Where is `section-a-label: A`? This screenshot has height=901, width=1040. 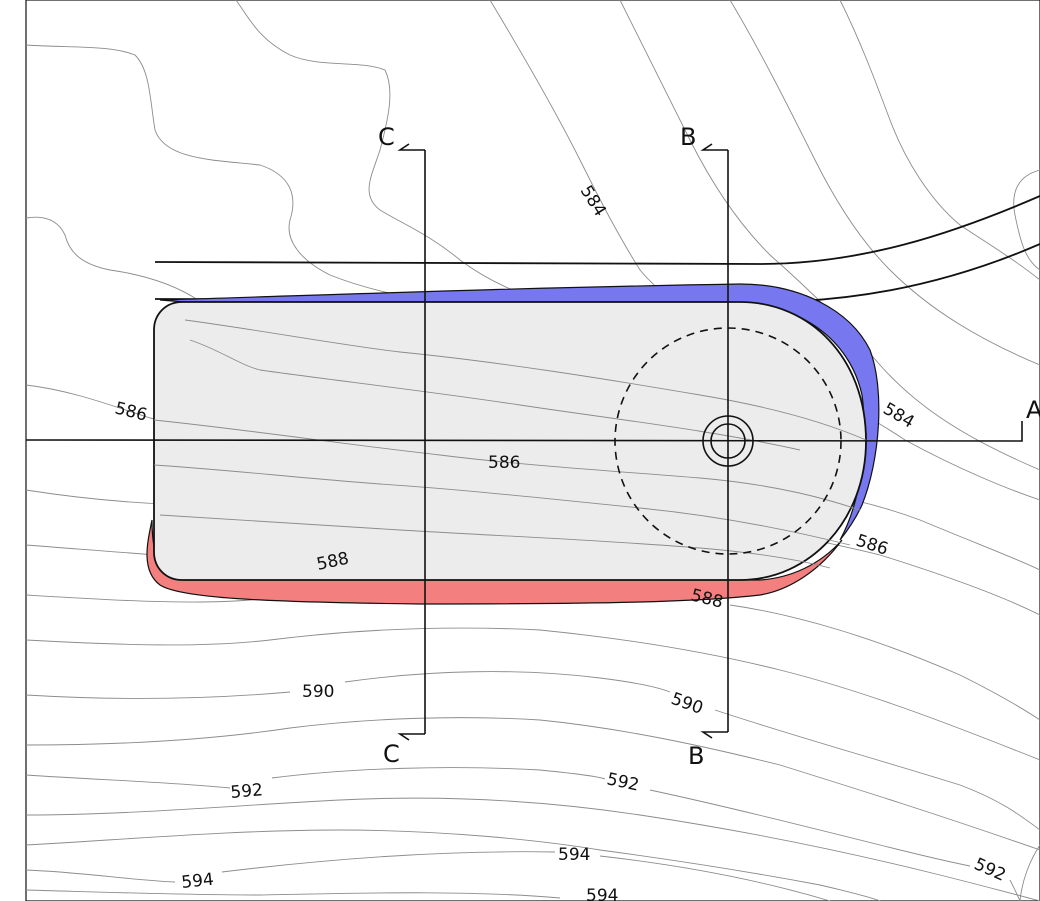
section-a-label: A is located at coordinates (1033, 410).